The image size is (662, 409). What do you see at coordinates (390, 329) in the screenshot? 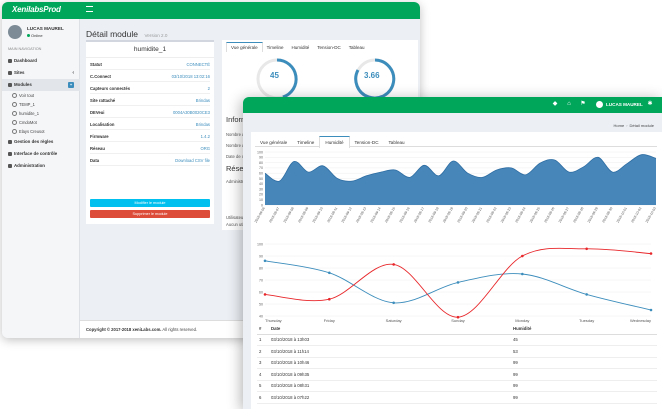
I see `column-header-date: Date` at bounding box center [390, 329].